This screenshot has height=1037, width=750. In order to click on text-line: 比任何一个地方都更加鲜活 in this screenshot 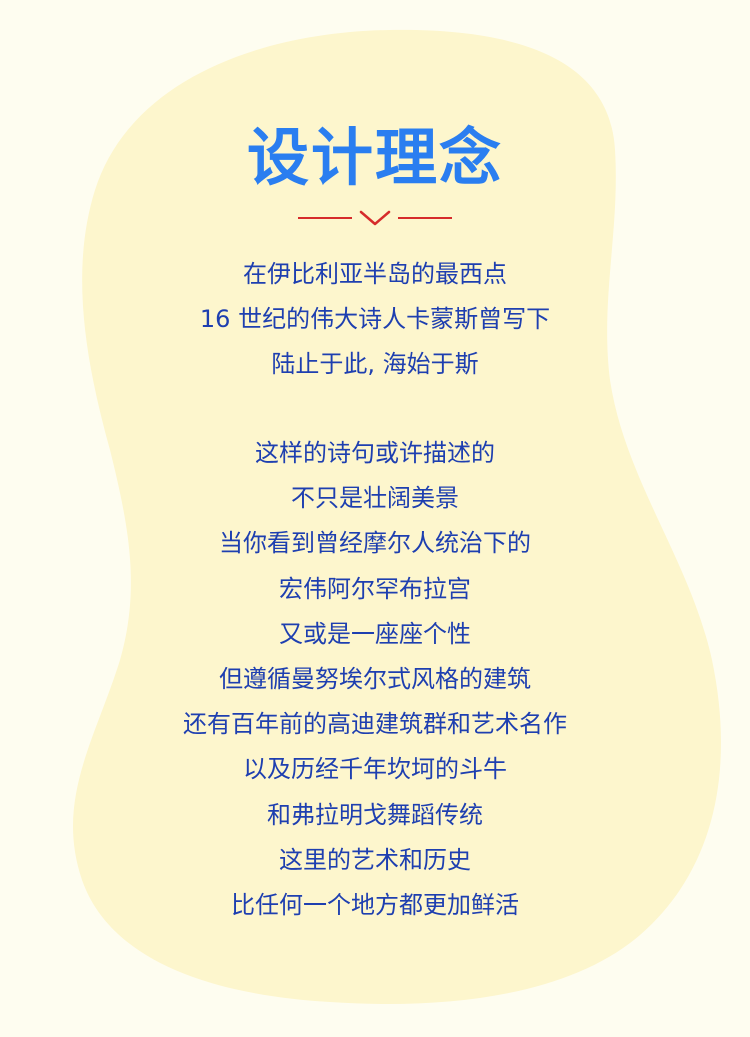, I will do `click(375, 904)`.